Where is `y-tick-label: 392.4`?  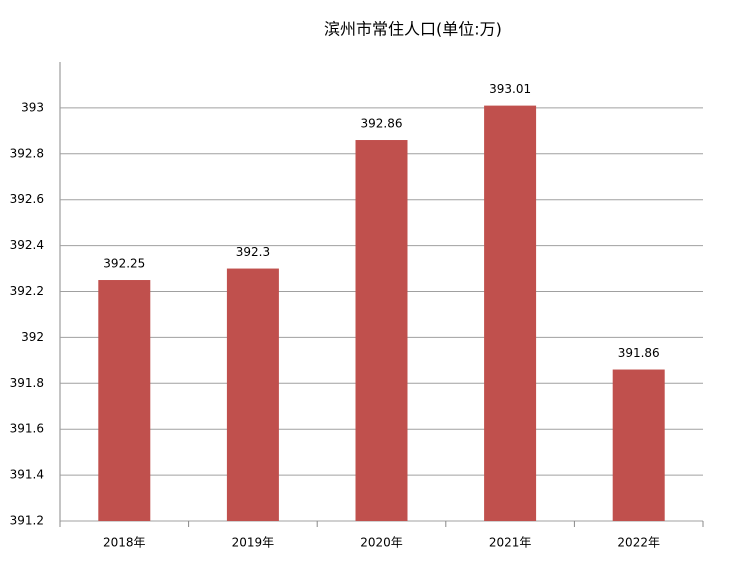 y-tick-label: 392.4 is located at coordinates (27, 245).